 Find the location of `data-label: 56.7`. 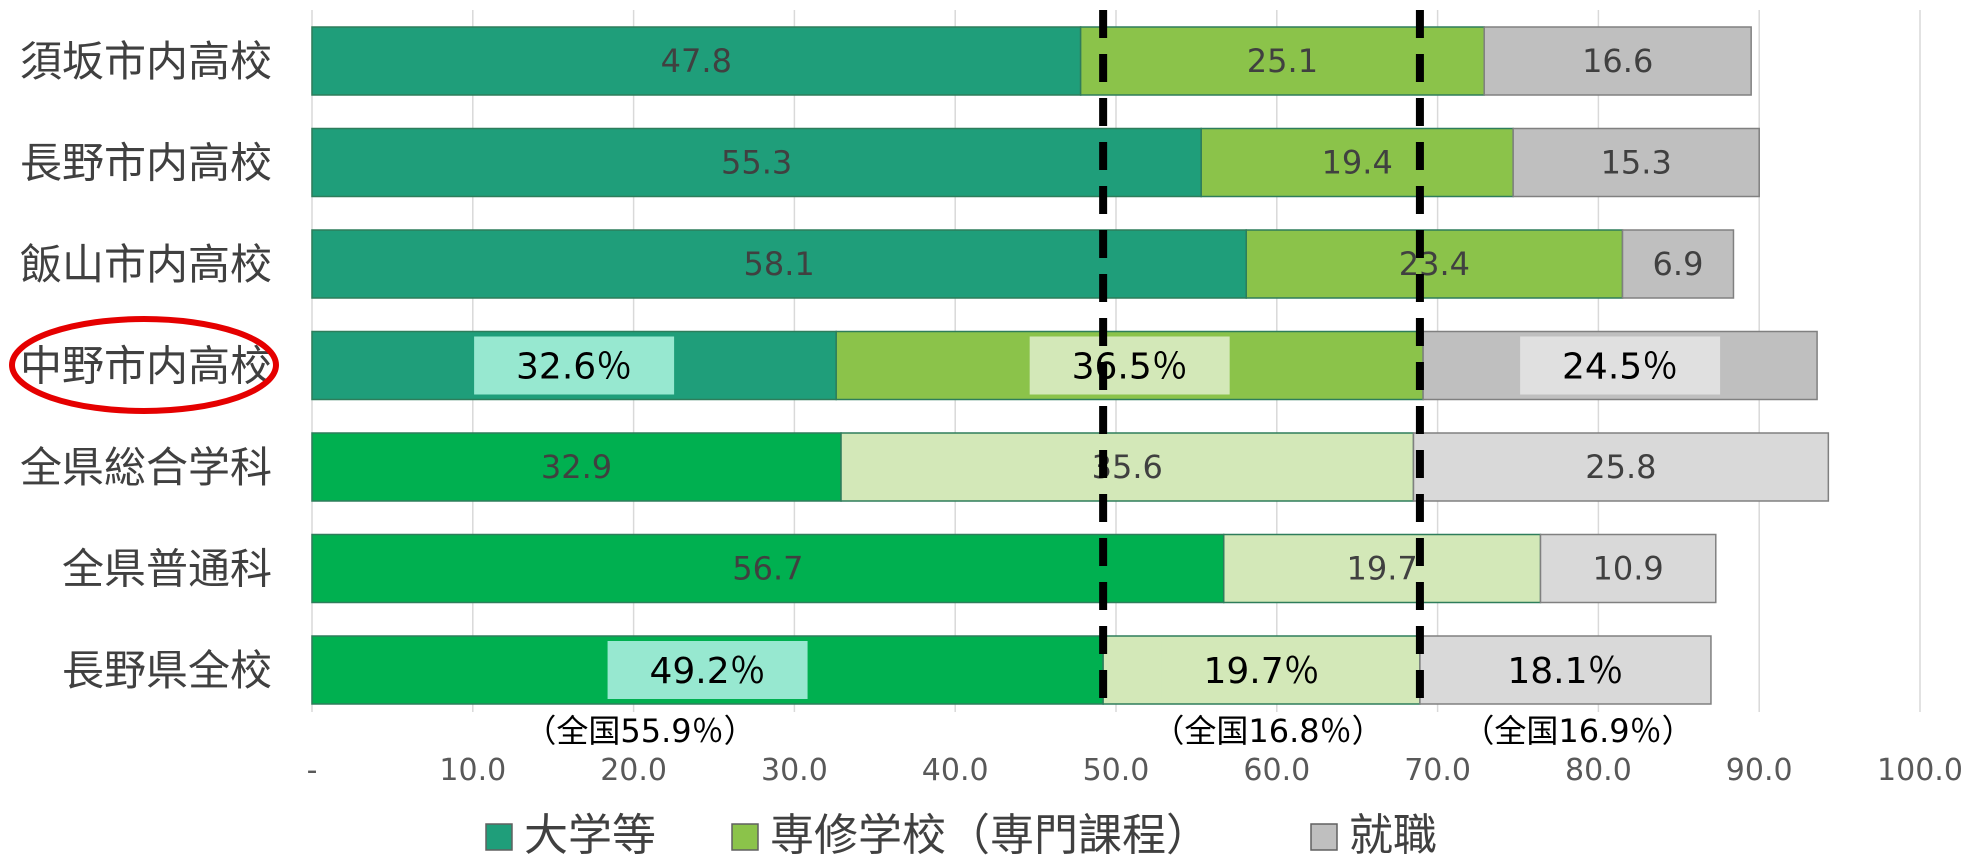

data-label: 56.7 is located at coordinates (767, 569).